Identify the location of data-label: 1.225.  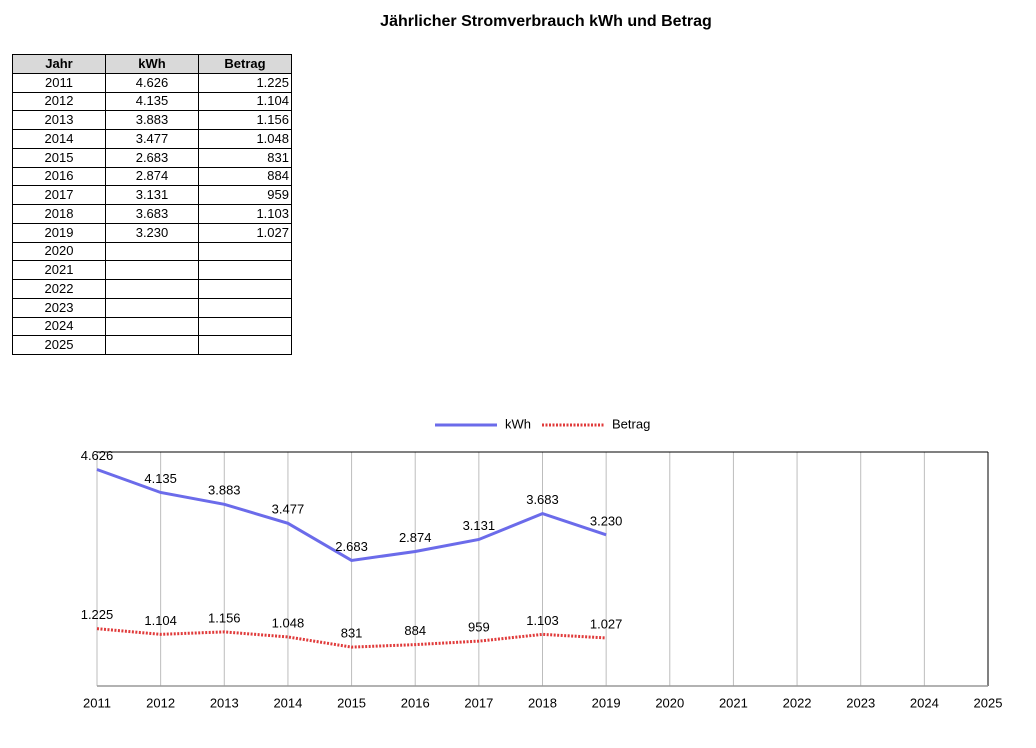
(97, 614).